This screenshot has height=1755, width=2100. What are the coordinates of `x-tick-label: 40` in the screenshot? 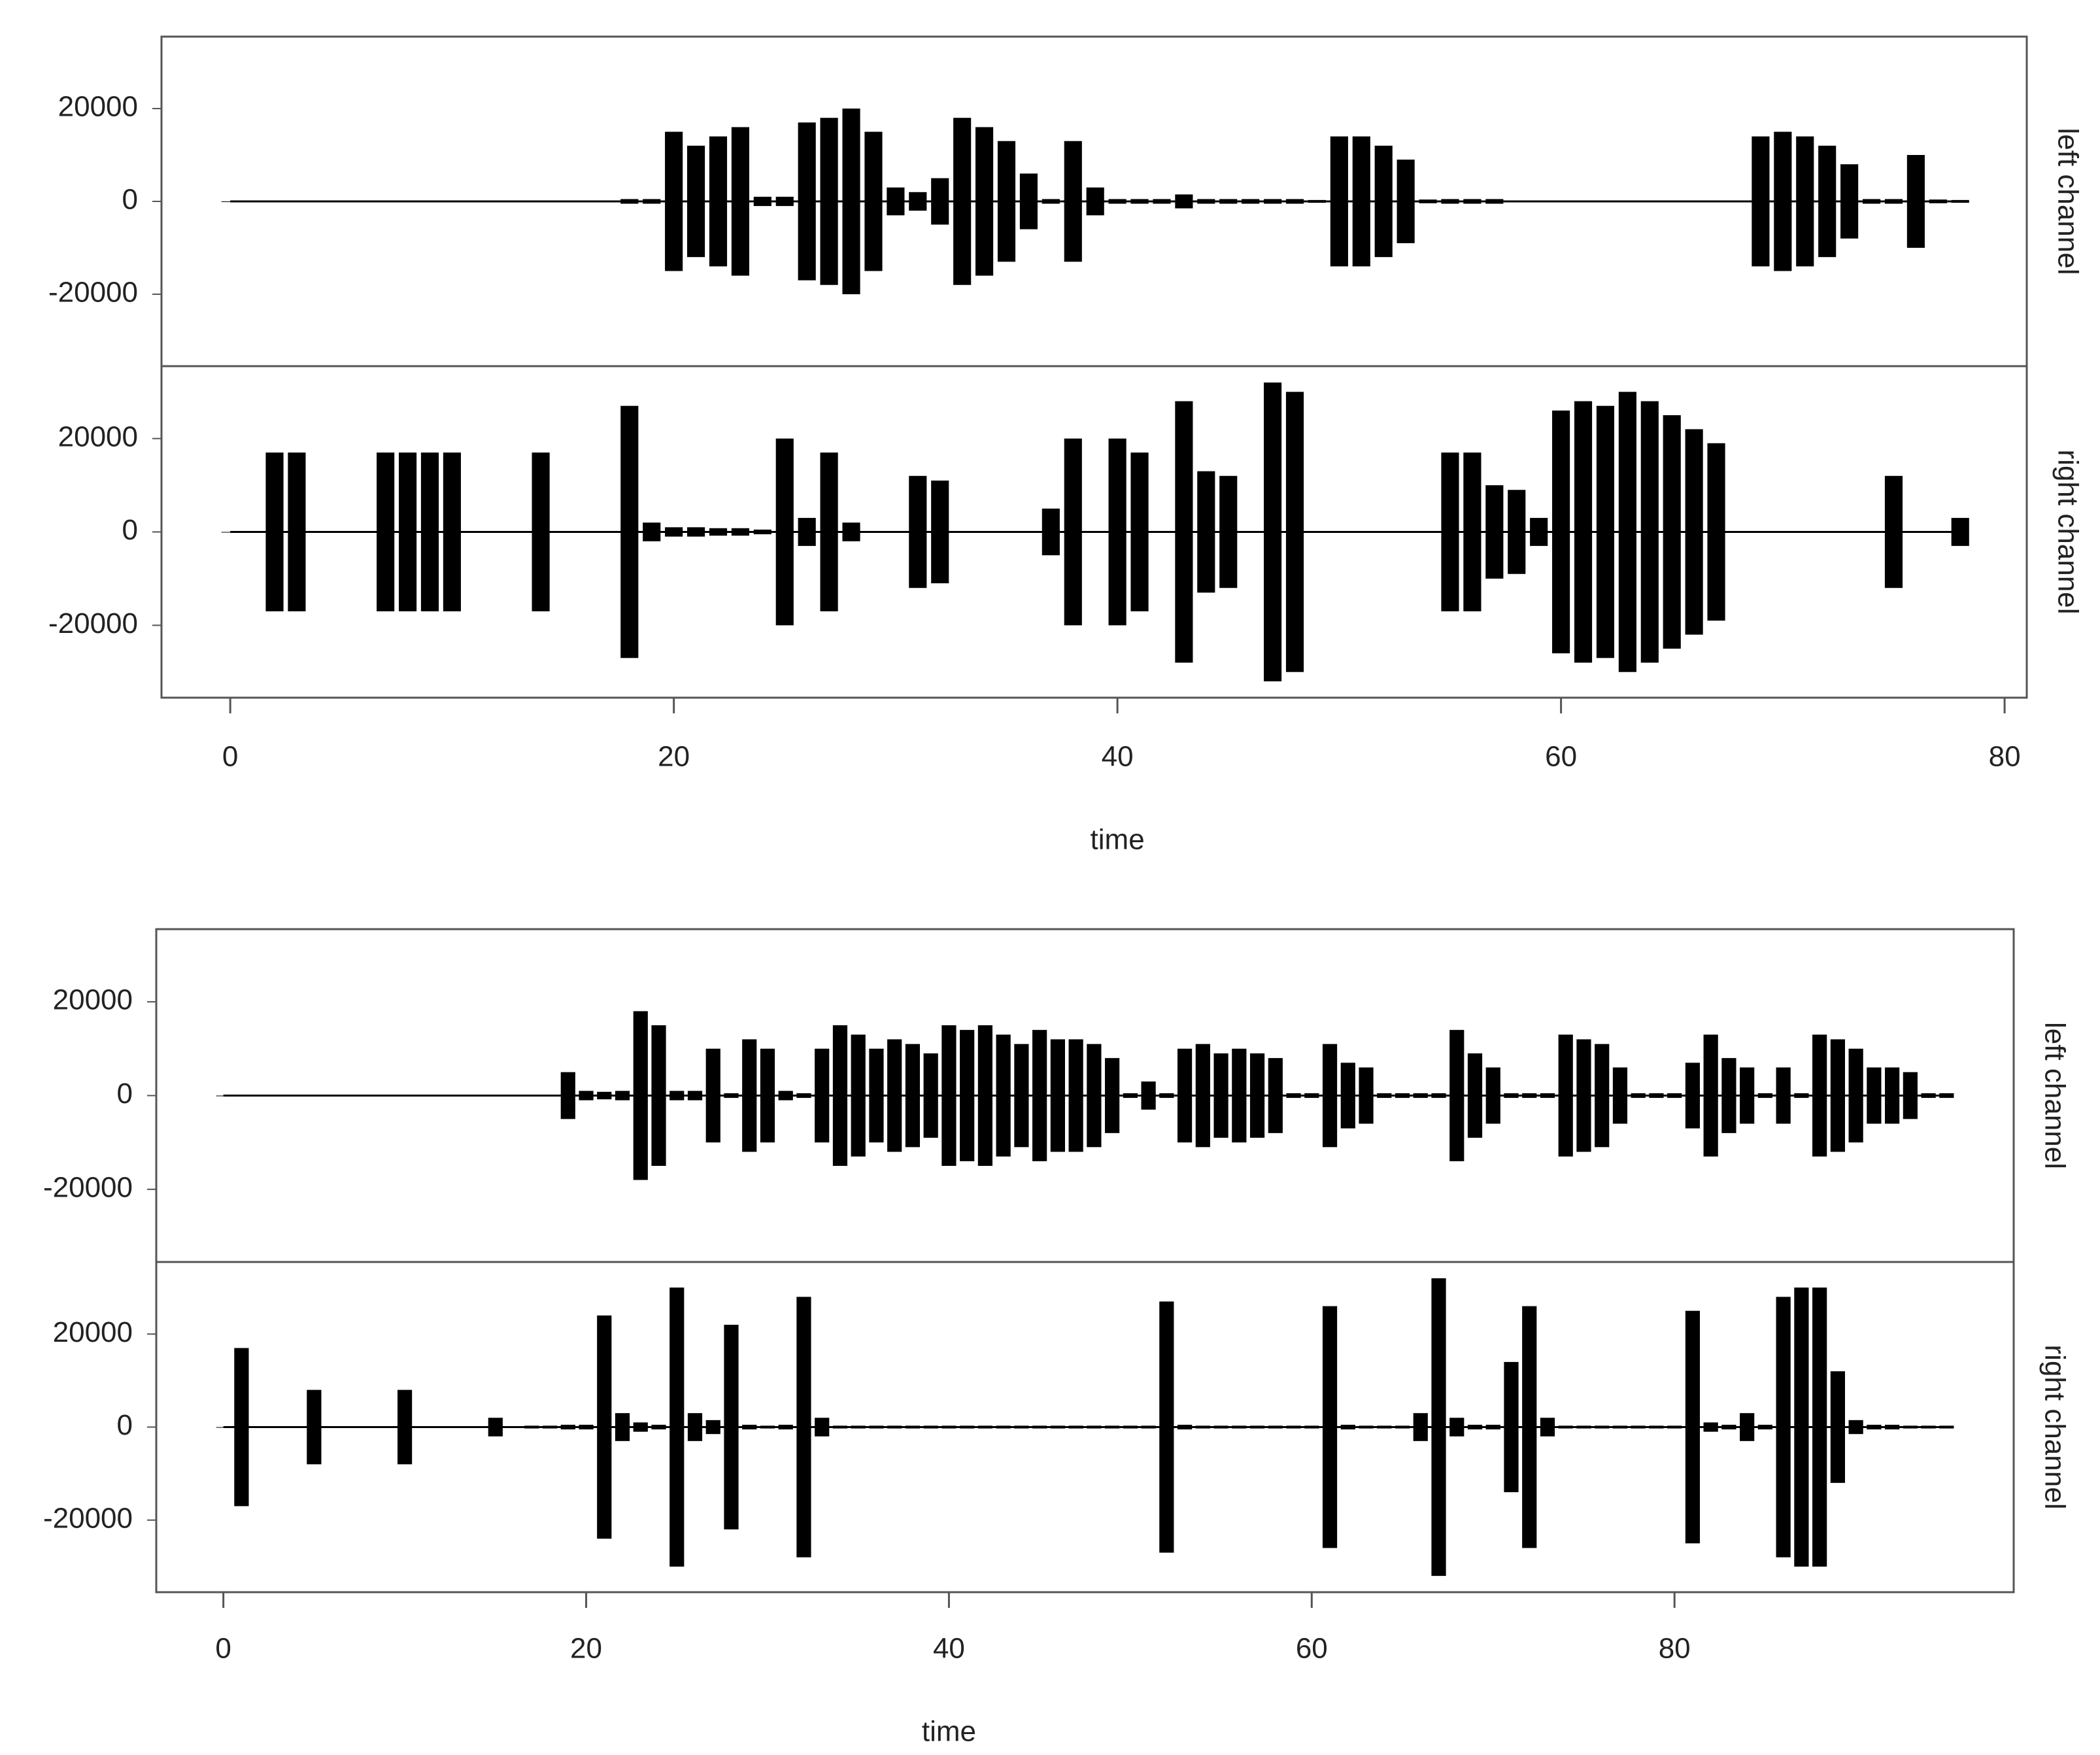 It's located at (1118, 757).